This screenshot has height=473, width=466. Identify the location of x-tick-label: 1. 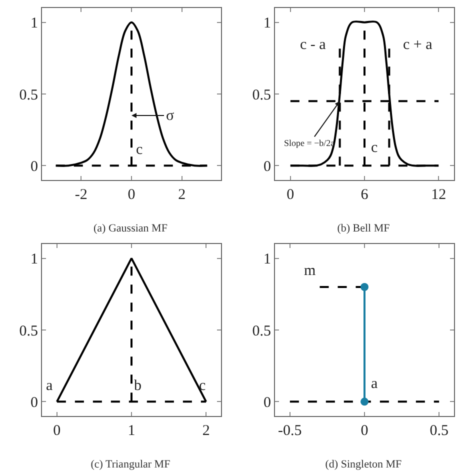
(132, 431).